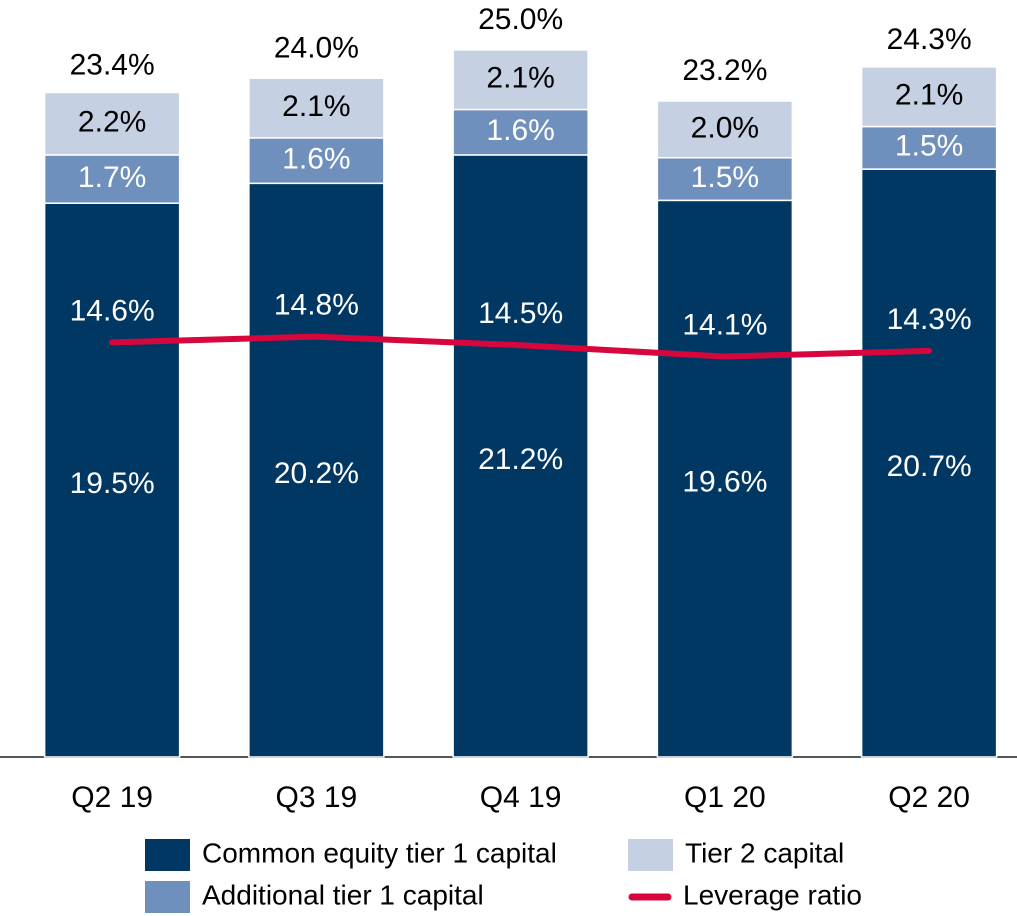 The height and width of the screenshot is (916, 1017). I want to click on data-label: 1.7%, so click(112, 177).